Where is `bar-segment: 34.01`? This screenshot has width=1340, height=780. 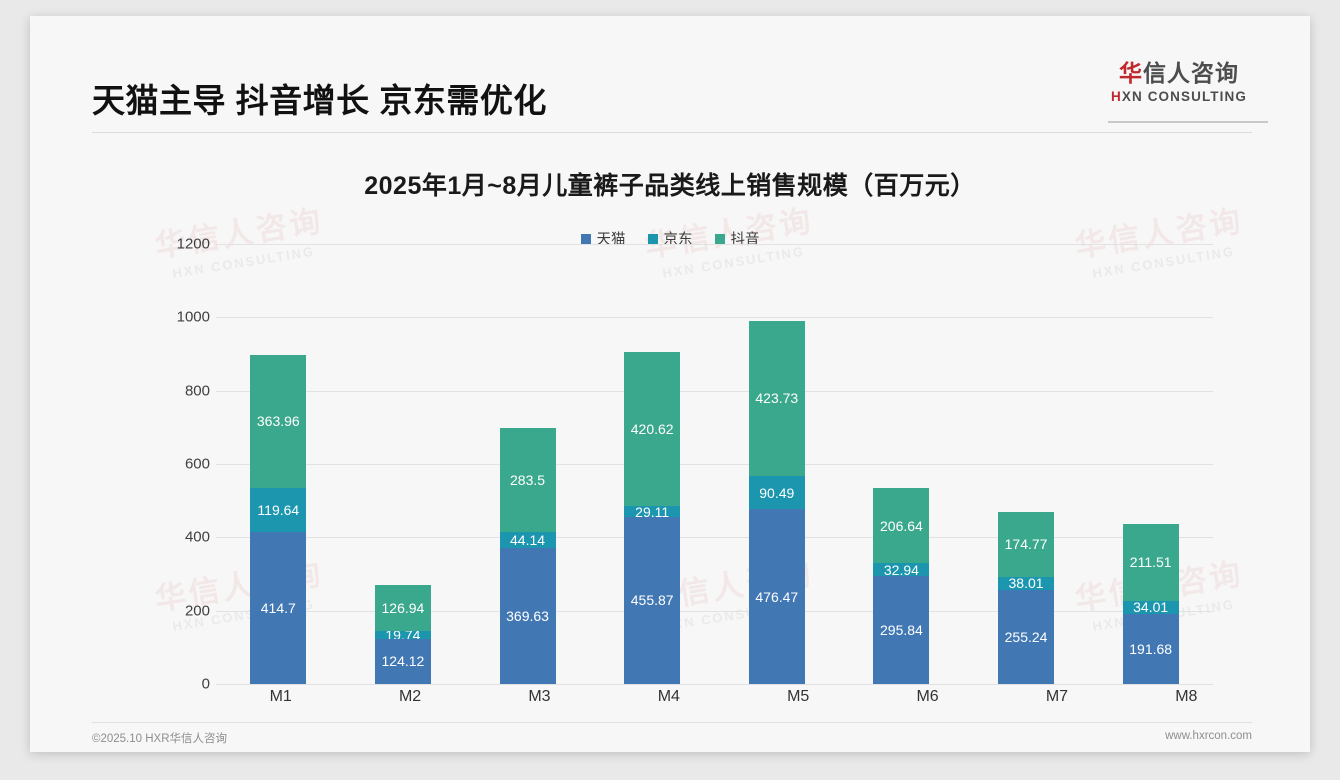 bar-segment: 34.01 is located at coordinates (1150, 607).